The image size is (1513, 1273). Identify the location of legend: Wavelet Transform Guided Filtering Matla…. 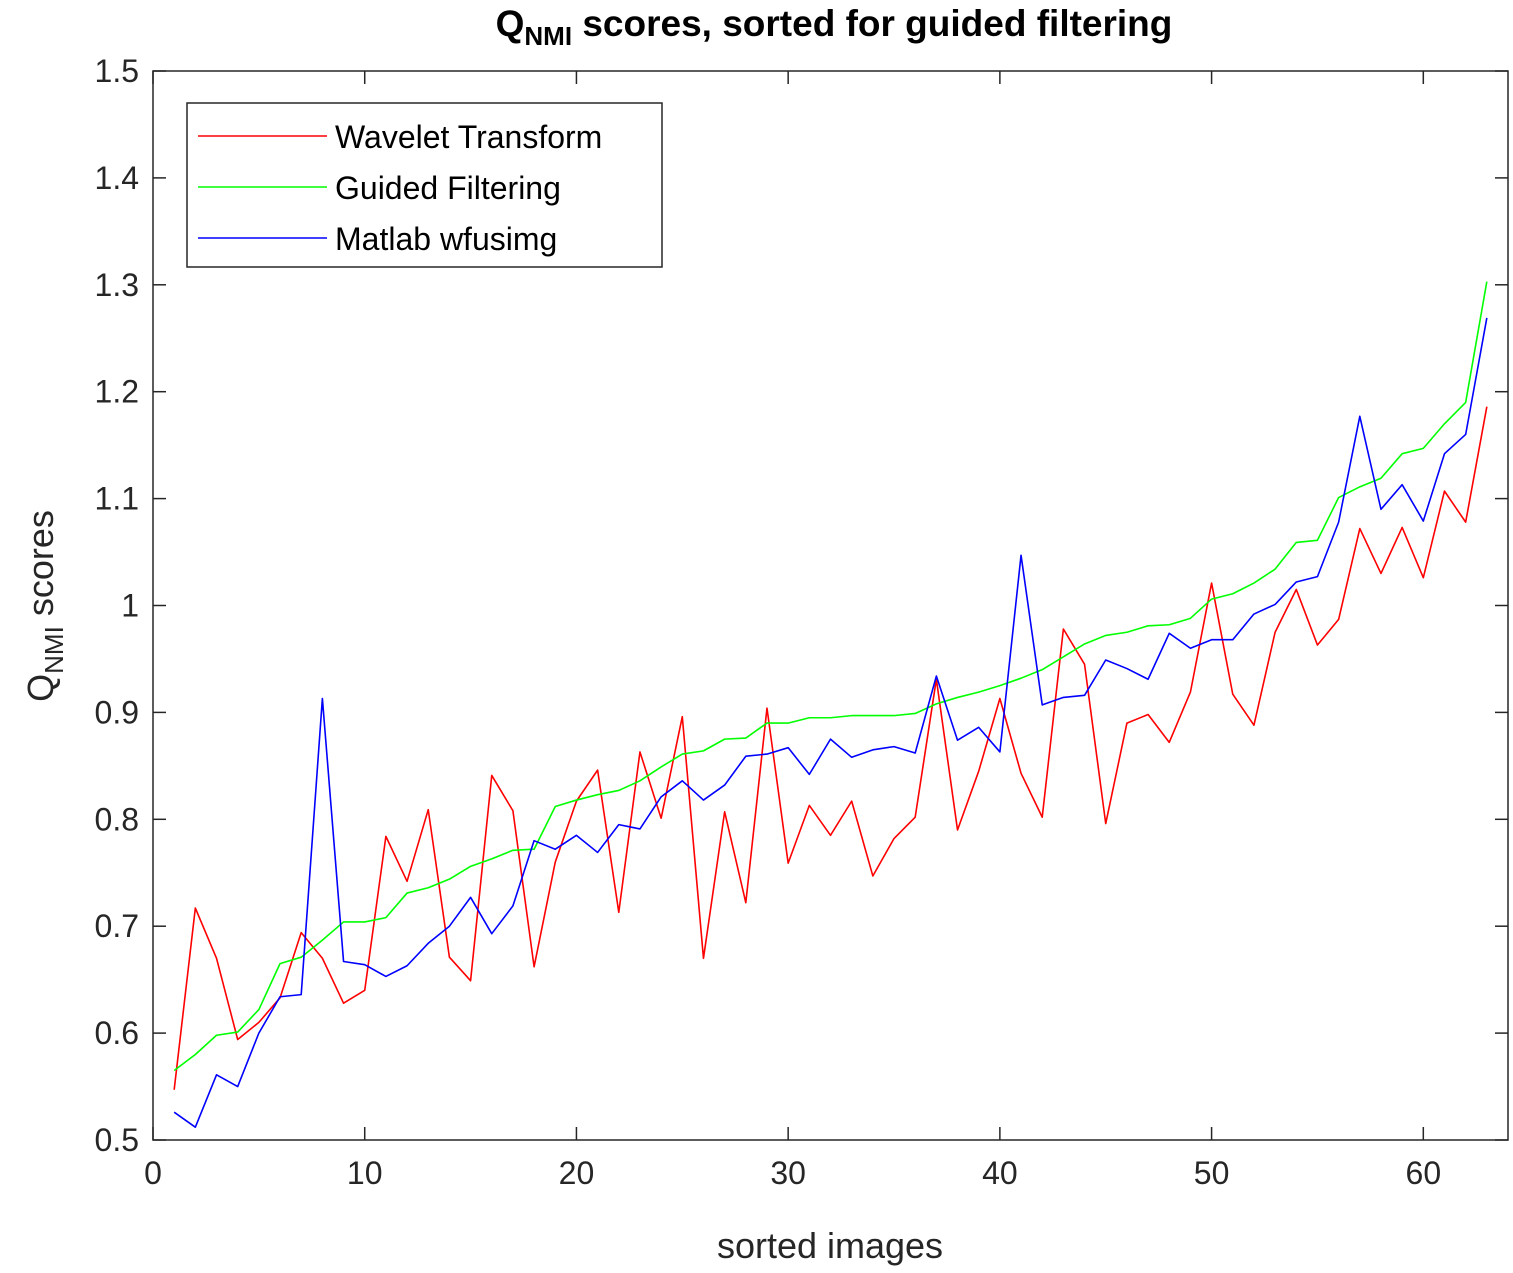
(424, 185).